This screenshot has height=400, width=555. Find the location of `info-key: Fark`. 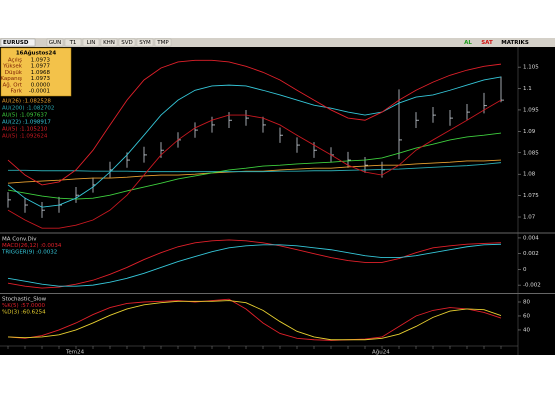

info-key: Fark is located at coordinates (17, 92).